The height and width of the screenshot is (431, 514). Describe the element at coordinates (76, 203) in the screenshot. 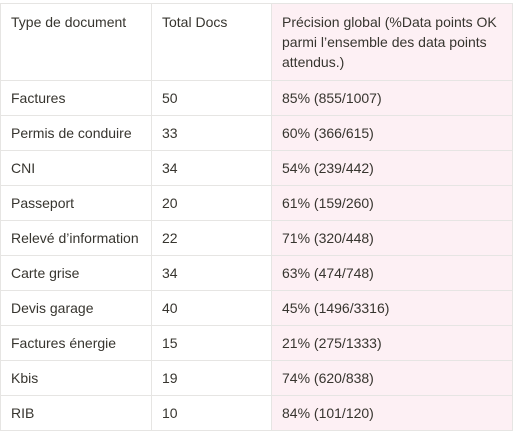

I see `cell-document-type: Passeport` at that location.